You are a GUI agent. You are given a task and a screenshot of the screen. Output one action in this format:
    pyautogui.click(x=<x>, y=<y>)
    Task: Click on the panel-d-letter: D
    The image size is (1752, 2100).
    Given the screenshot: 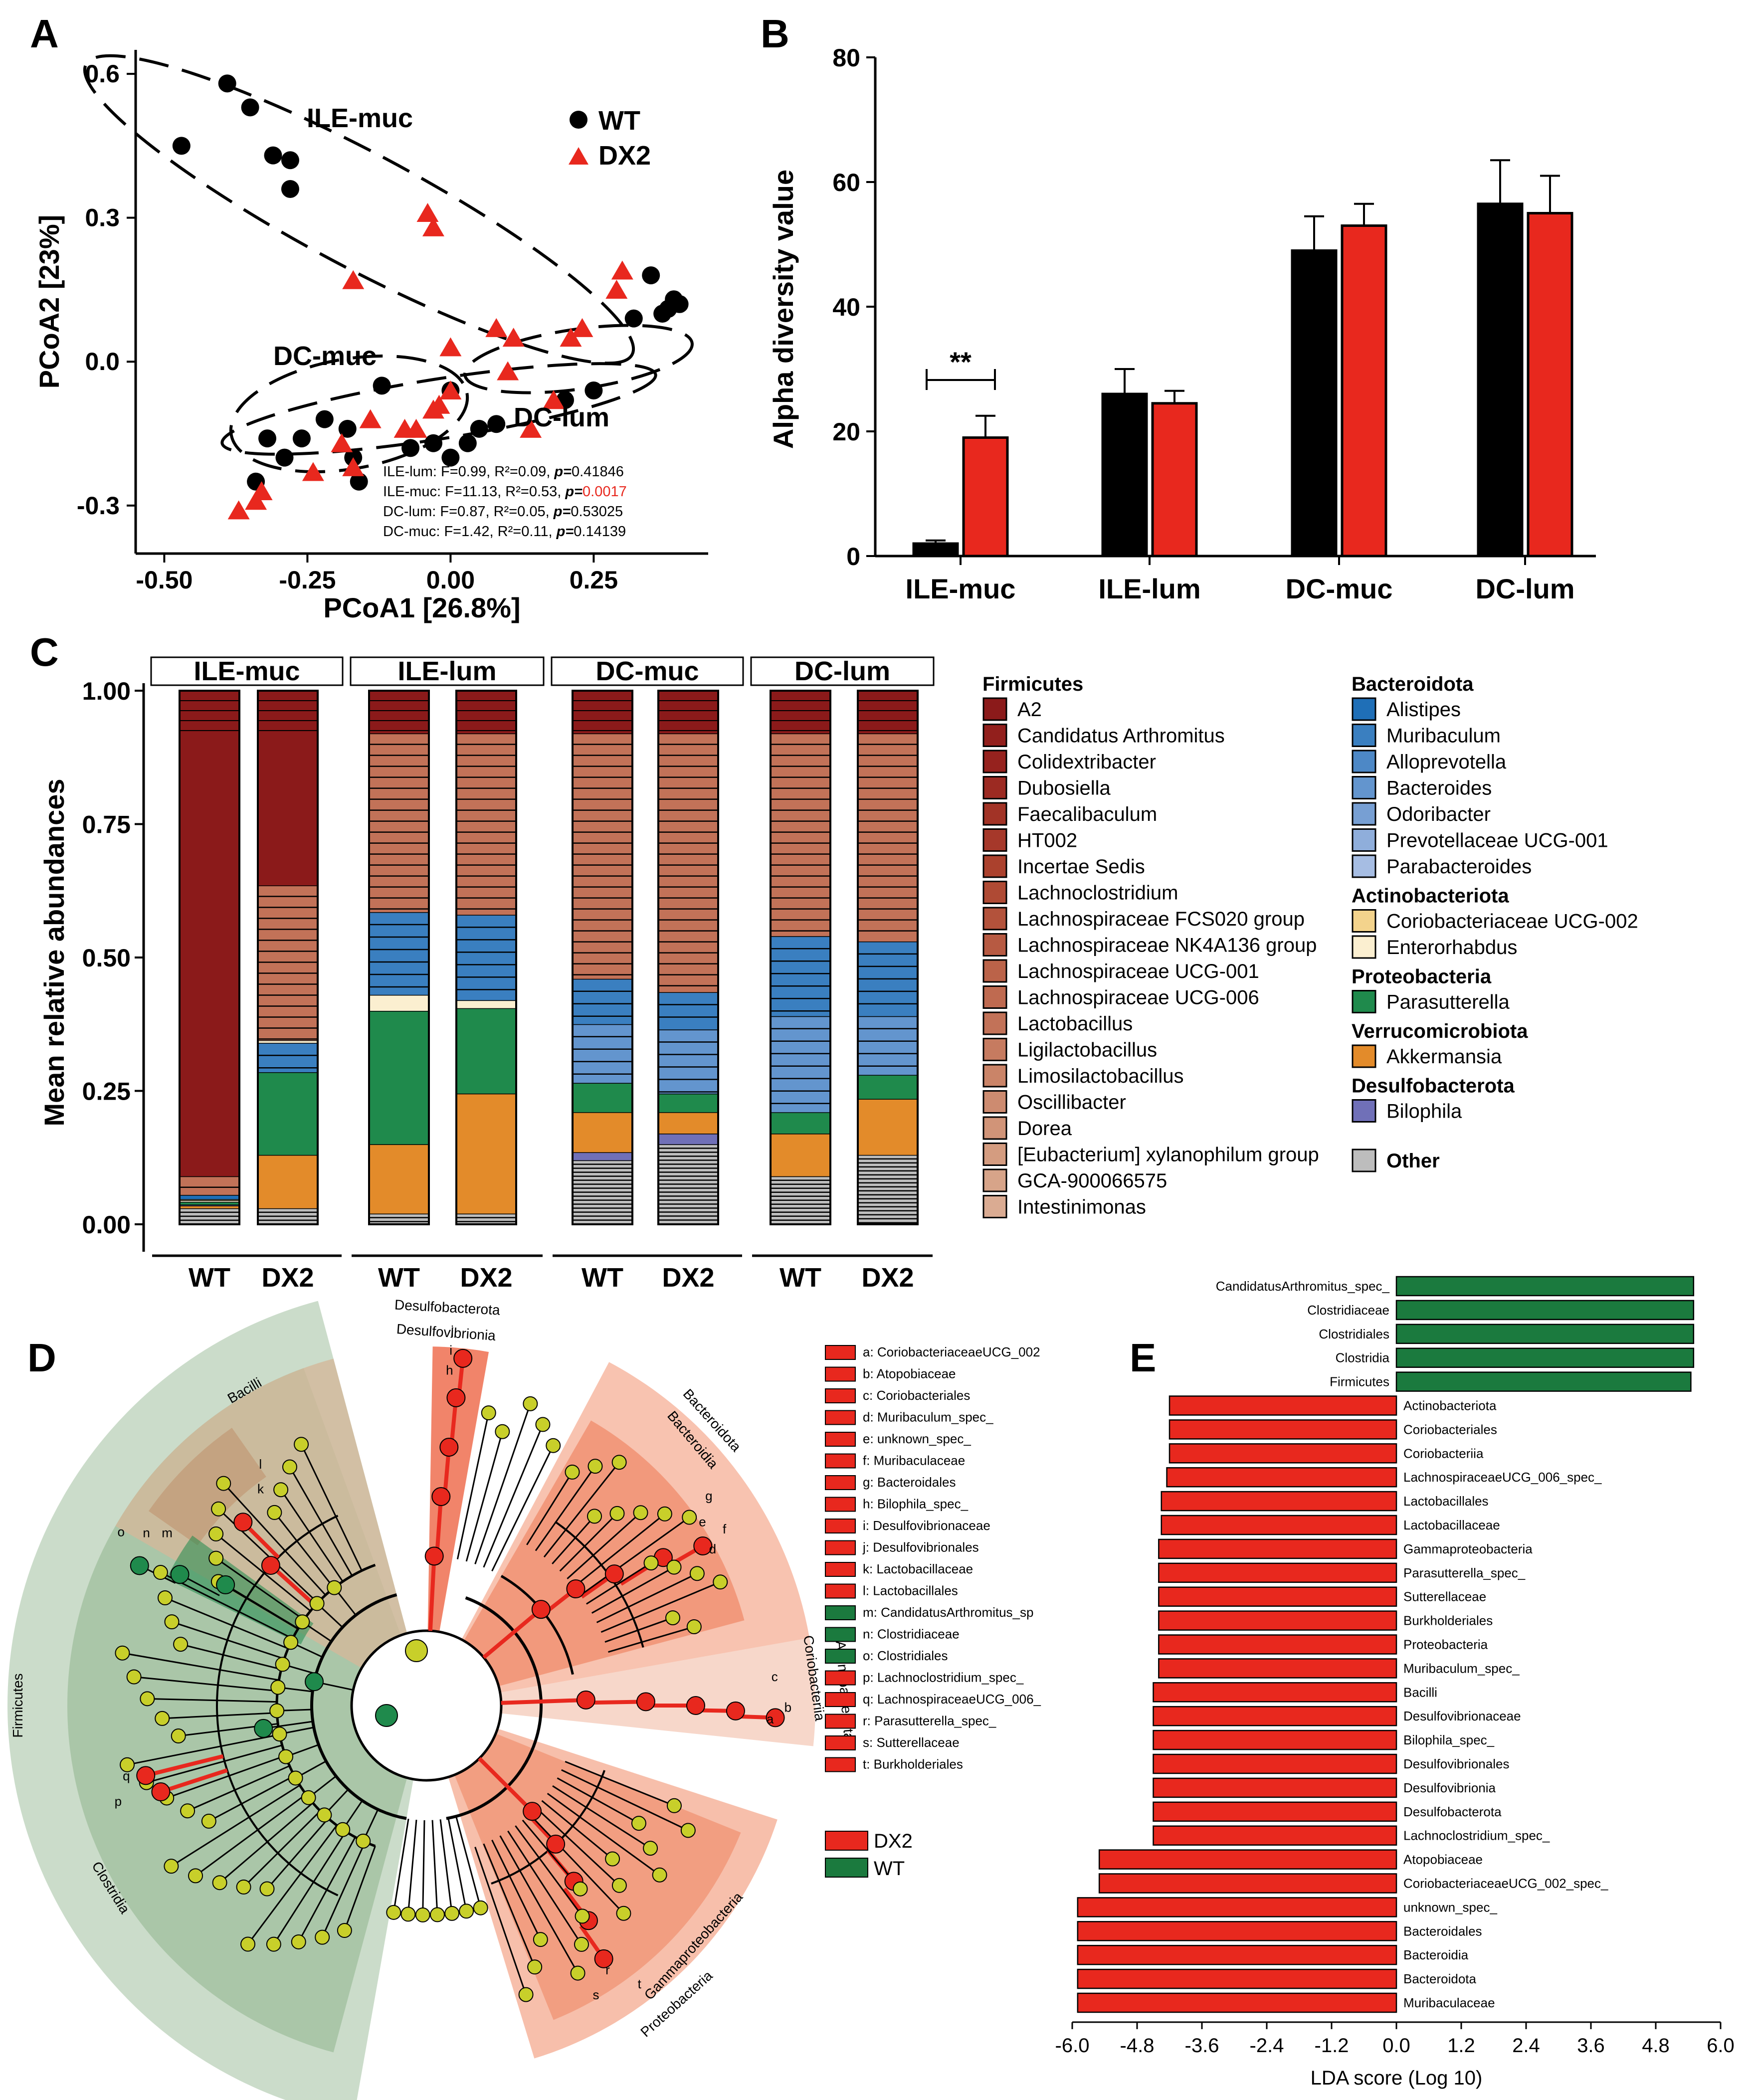 What is the action you would take?
    pyautogui.click(x=41, y=1358)
    